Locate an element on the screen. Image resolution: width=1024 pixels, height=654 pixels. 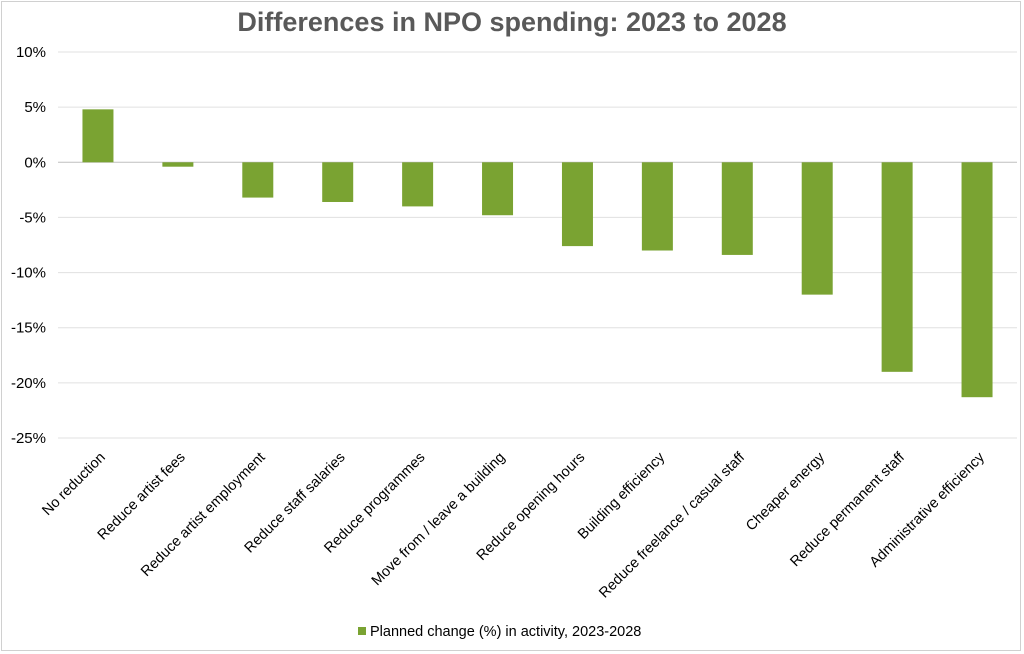
x-category-label: Building efficiency is located at coordinates (622, 496).